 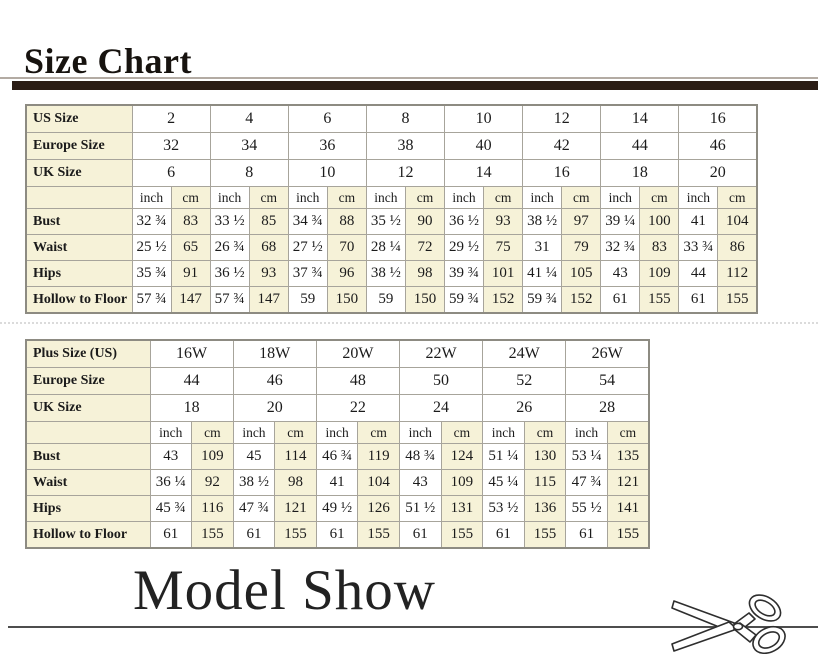 I want to click on title-divider-bar, so click(x=415, y=85).